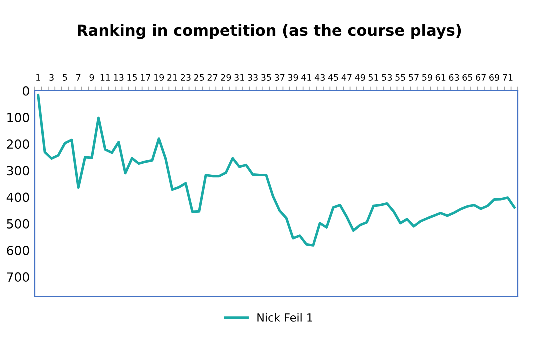 The image size is (539, 348). What do you see at coordinates (173, 77) in the screenshot?
I see `x-tick-label: 21` at bounding box center [173, 77].